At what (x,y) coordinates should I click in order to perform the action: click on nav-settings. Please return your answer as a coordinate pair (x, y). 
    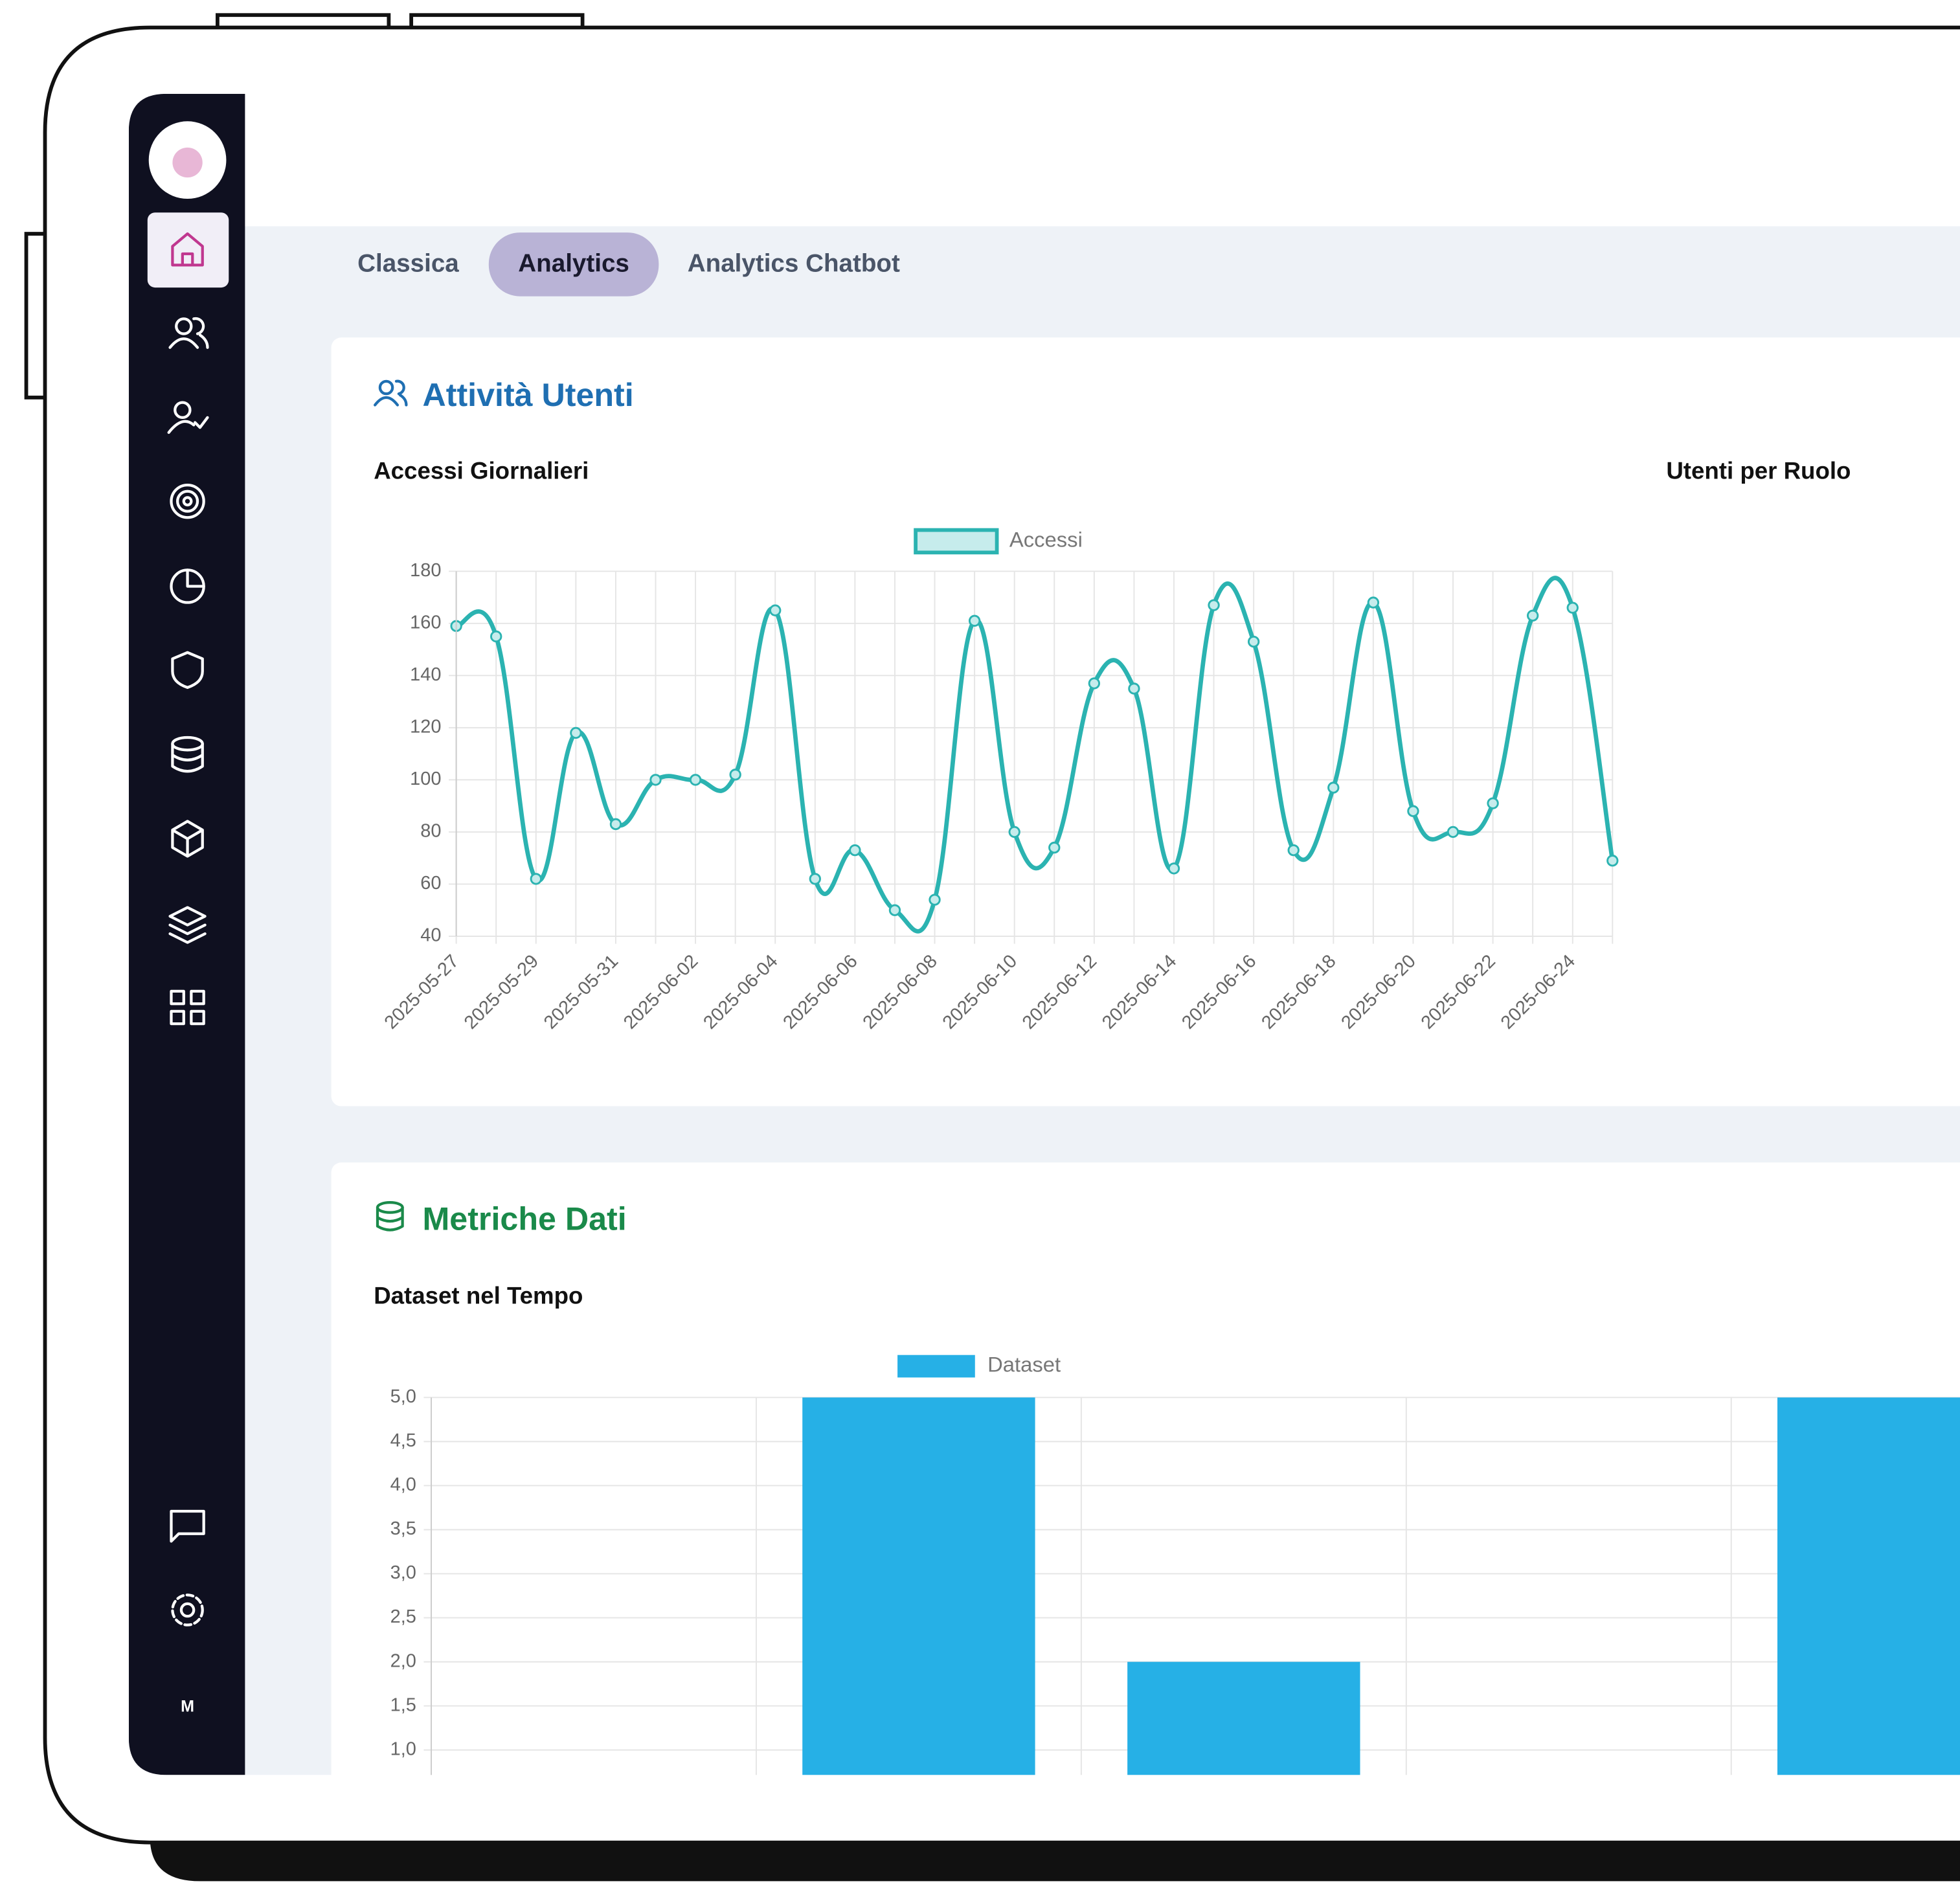
    Looking at the image, I should click on (187, 1609).